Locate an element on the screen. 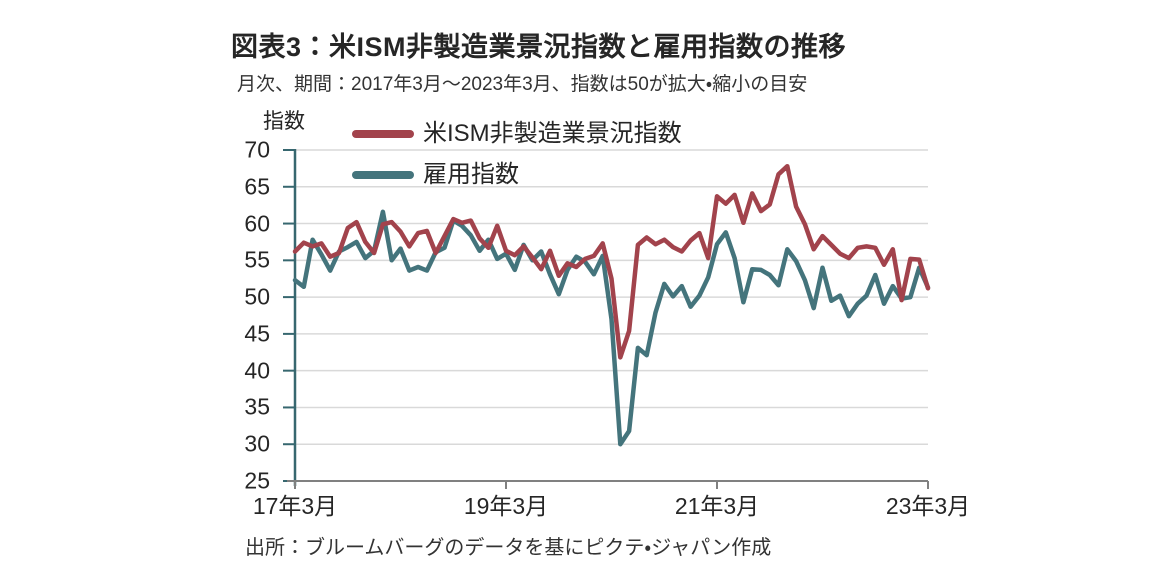 The width and height of the screenshot is (1152, 580). y-tick-label-30: 30 is located at coordinates (257, 443).